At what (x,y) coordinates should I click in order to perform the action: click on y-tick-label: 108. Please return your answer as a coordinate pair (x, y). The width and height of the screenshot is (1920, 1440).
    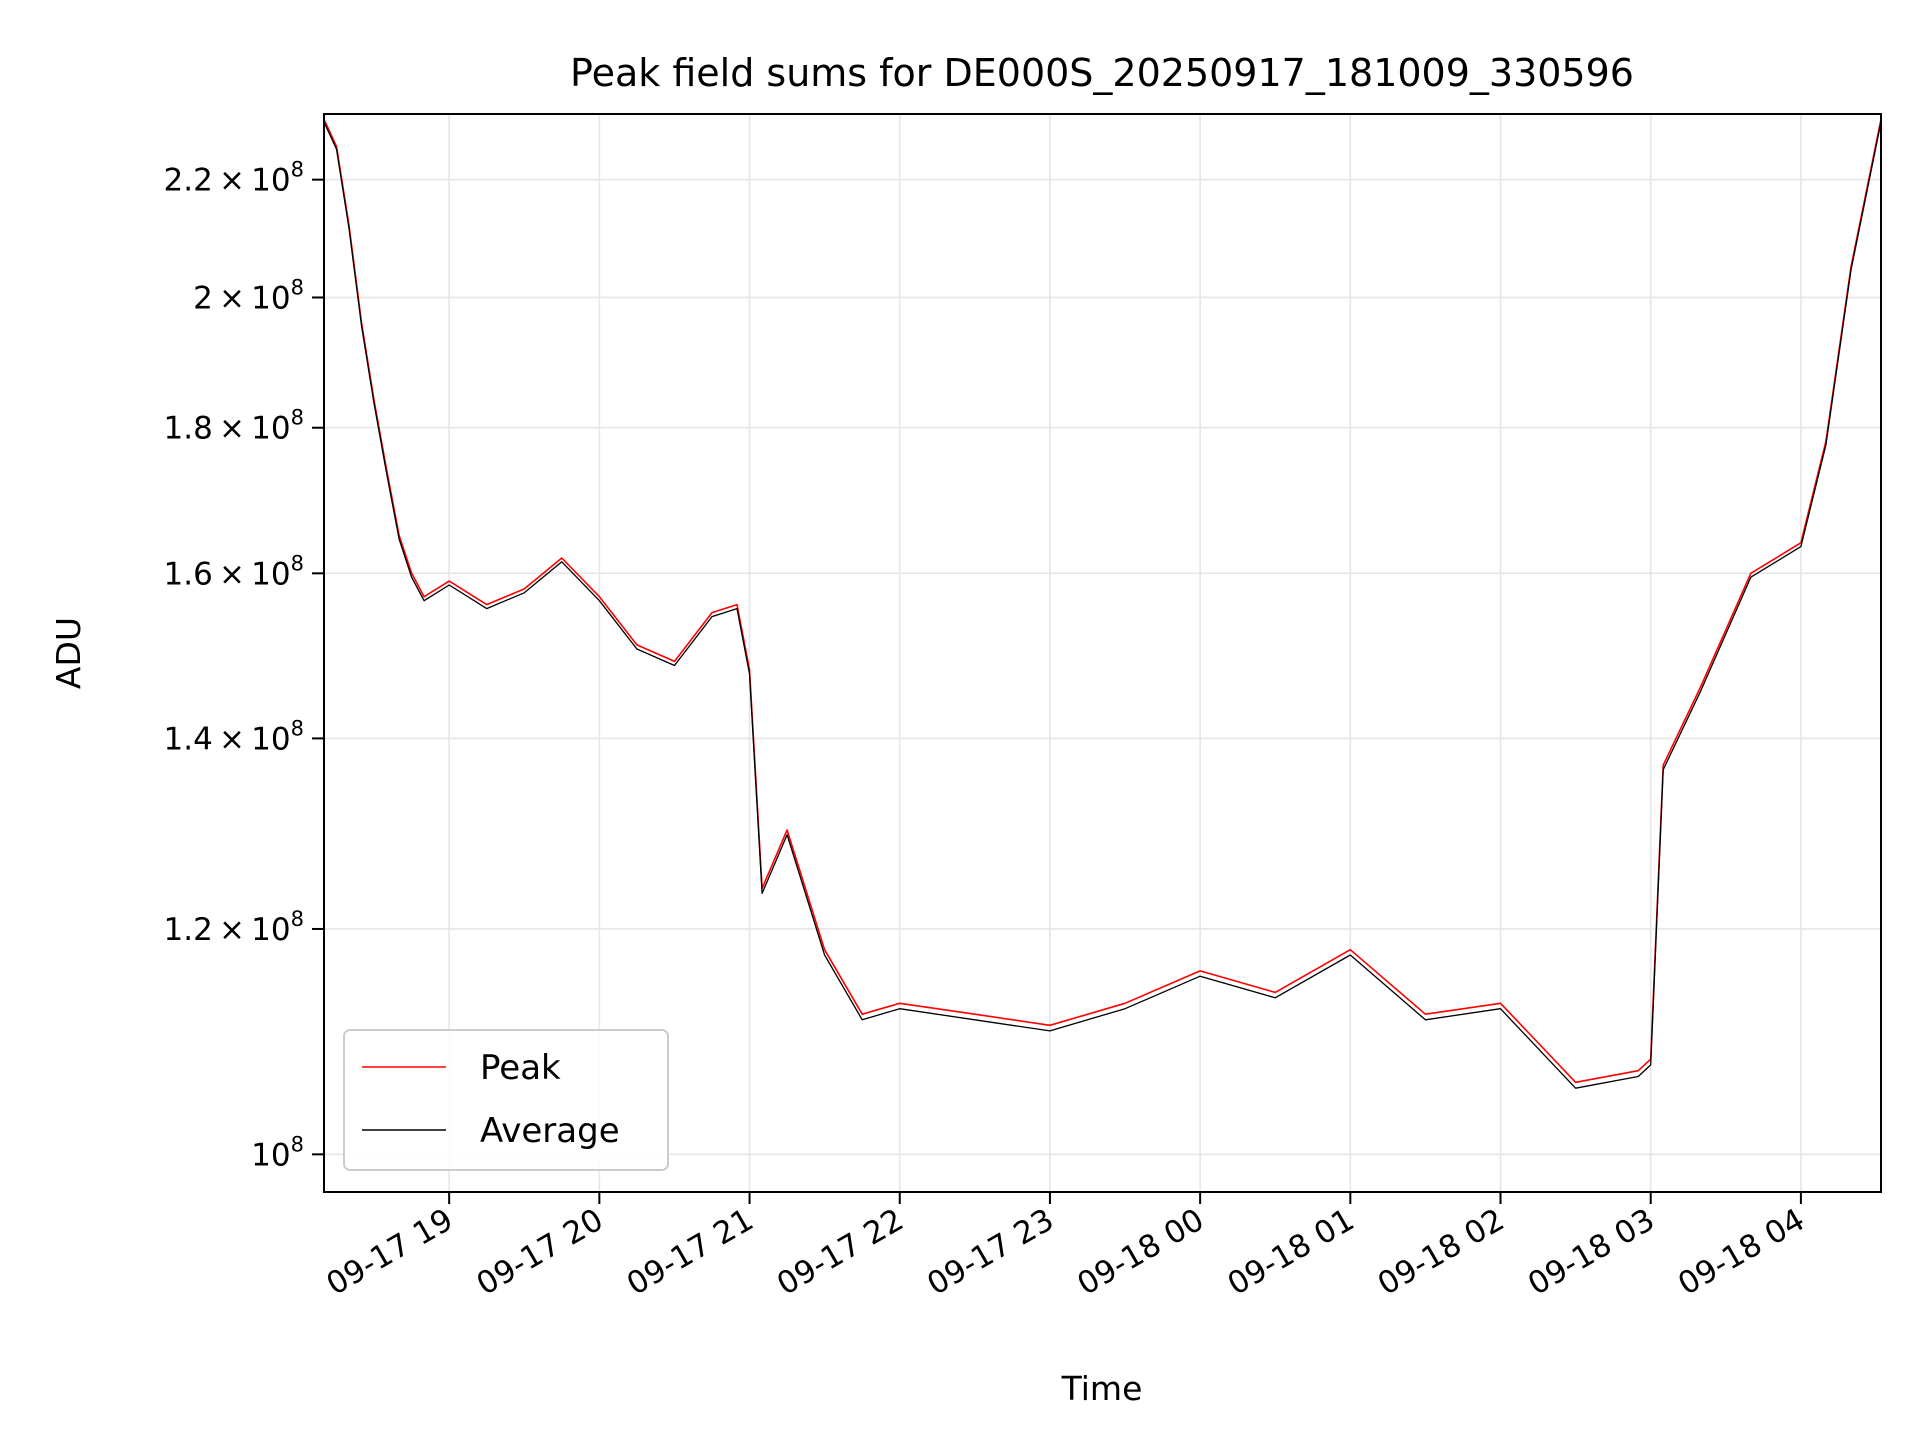
    Looking at the image, I should click on (277, 1152).